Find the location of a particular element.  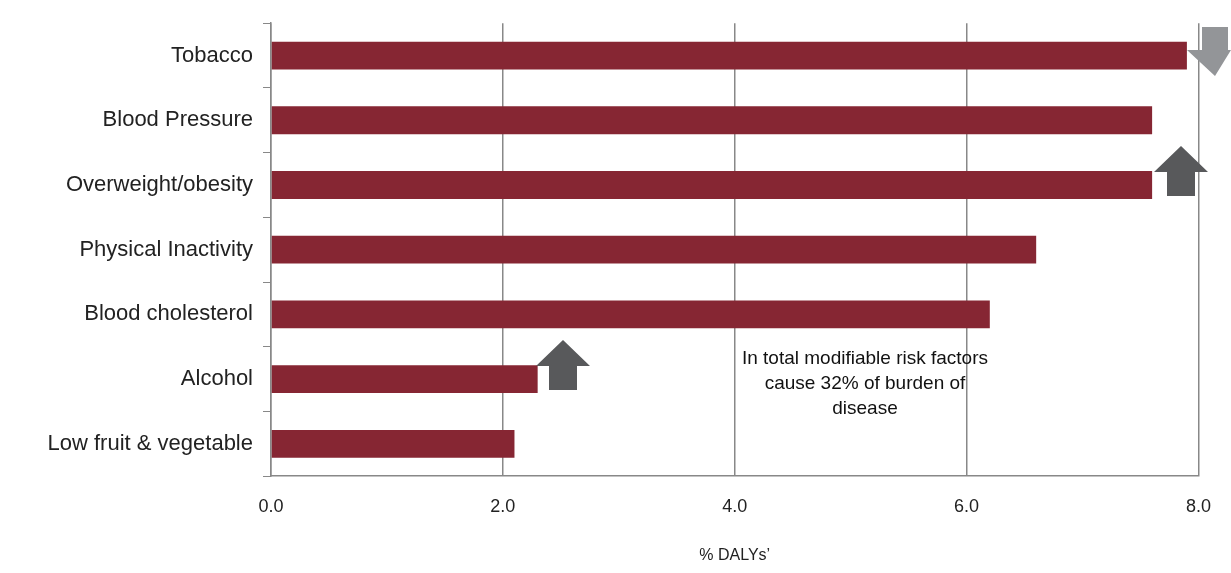

x-tick-label: 4.0 is located at coordinates (735, 505).